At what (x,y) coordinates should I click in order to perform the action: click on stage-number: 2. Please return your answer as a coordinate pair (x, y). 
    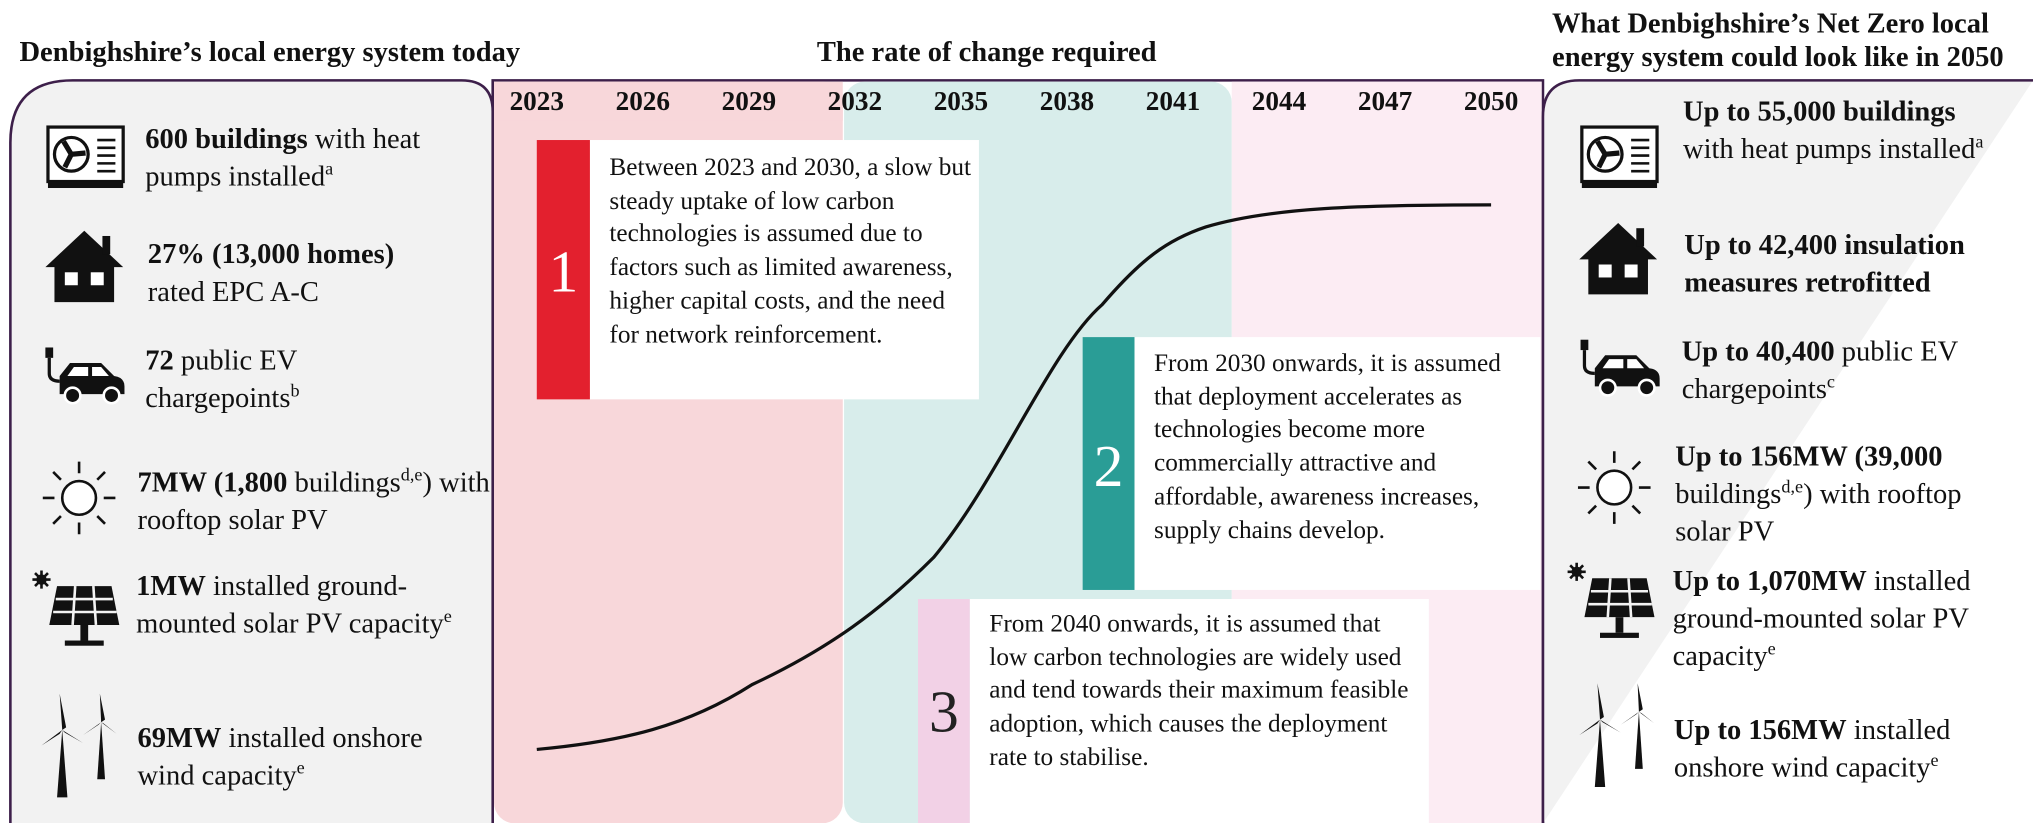
    Looking at the image, I should click on (1108, 466).